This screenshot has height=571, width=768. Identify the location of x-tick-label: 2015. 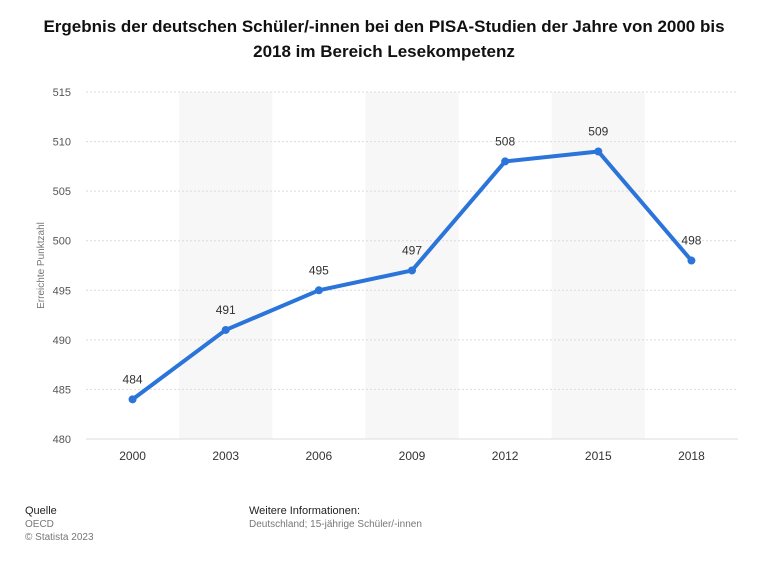
(598, 456).